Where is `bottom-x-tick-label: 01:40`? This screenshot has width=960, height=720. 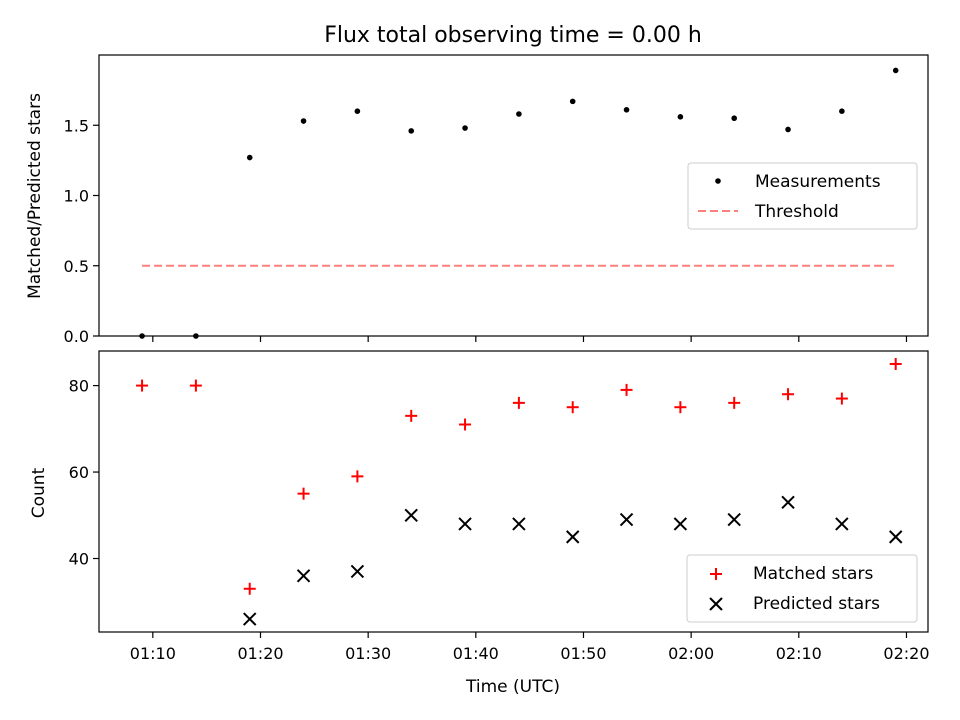
bottom-x-tick-label: 01:40 is located at coordinates (476, 653).